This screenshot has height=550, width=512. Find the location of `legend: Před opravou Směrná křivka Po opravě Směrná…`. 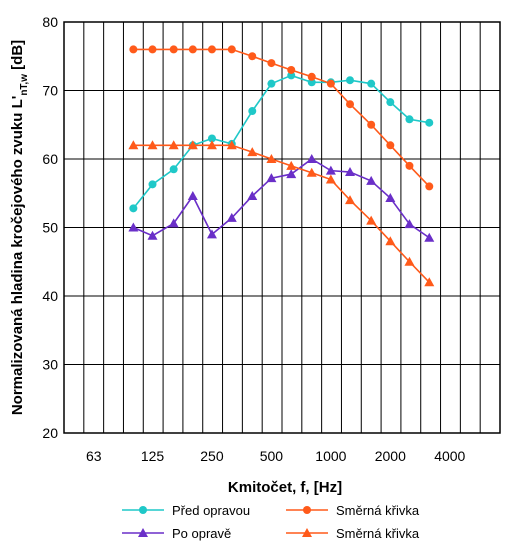

legend: Před opravou Směrná křivka Po opravě Směrná… is located at coordinates (271, 522).